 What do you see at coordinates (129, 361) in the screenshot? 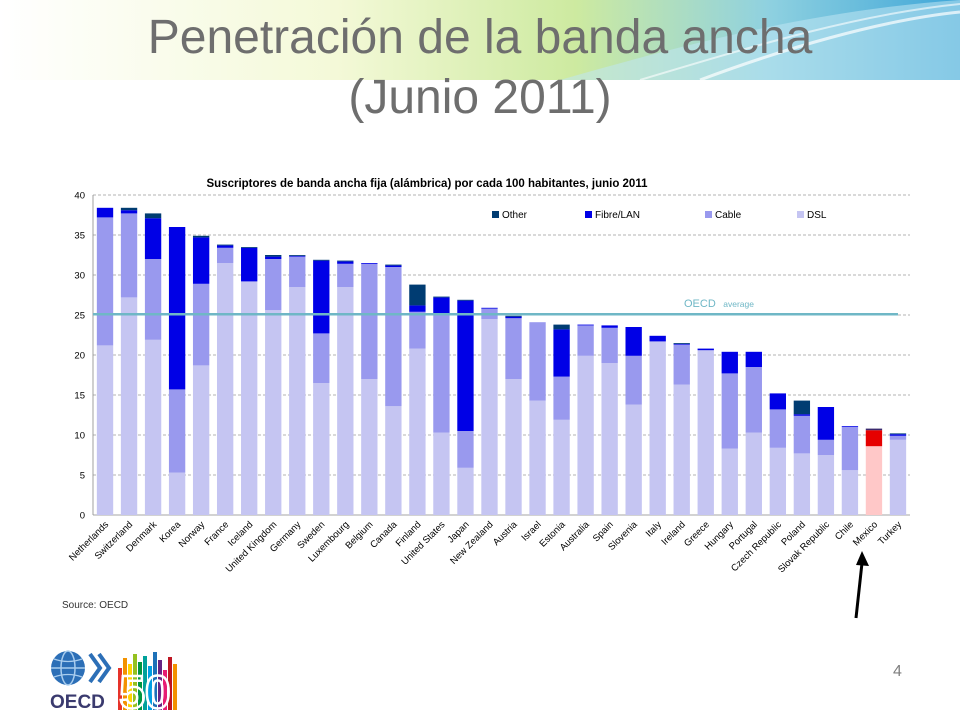
I see `bar-group-switzerland` at bounding box center [129, 361].